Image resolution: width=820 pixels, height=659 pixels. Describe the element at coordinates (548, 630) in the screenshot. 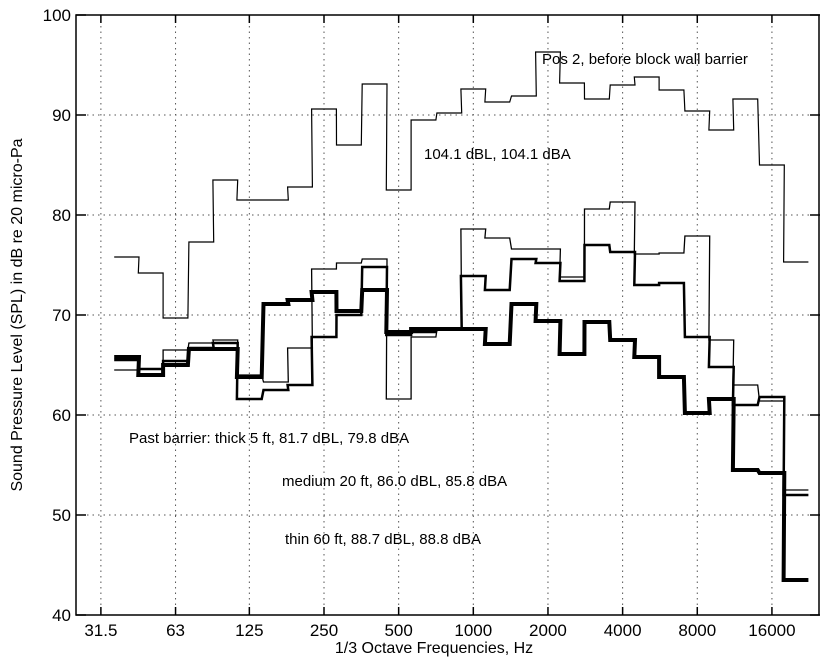

I see `x-tick-label: 2000` at that location.